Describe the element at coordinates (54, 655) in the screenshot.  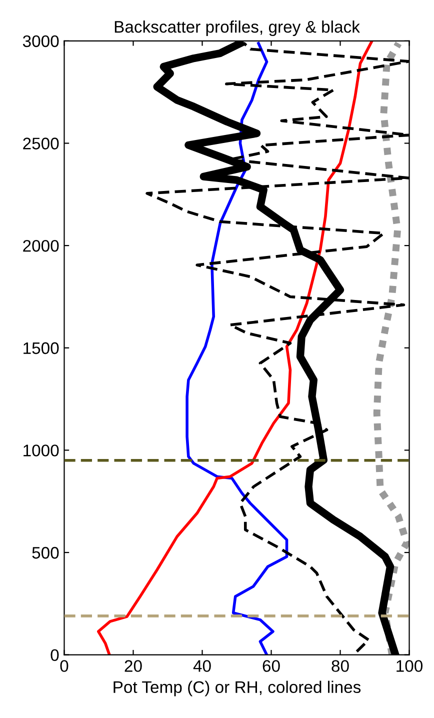
I see `y-tick-label: 0` at that location.